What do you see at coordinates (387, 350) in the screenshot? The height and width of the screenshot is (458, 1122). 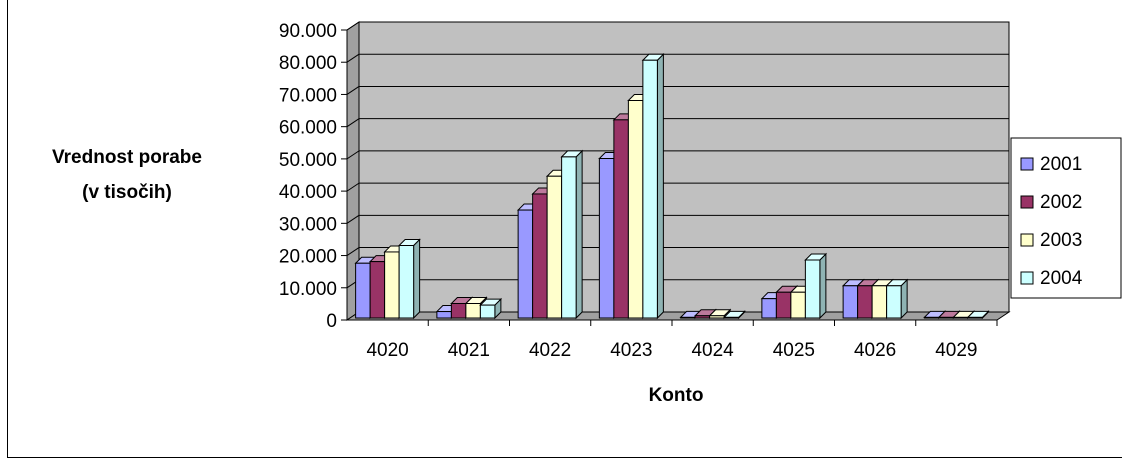 I see `x-tick-label: 4020` at bounding box center [387, 350].